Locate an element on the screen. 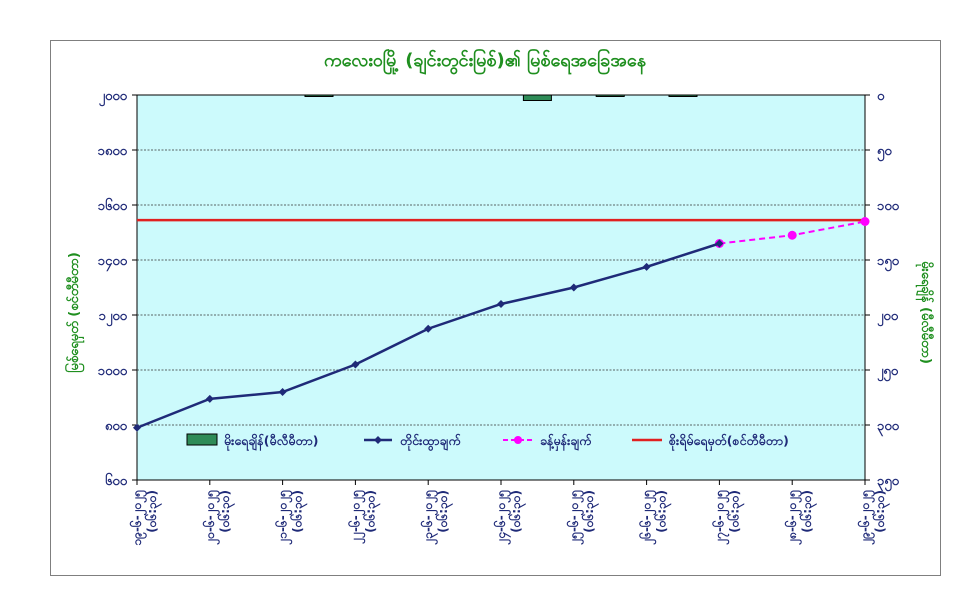 The height and width of the screenshot is (597, 970). y-left-tick-label: ၁၂၀၀ is located at coordinates (113, 318).